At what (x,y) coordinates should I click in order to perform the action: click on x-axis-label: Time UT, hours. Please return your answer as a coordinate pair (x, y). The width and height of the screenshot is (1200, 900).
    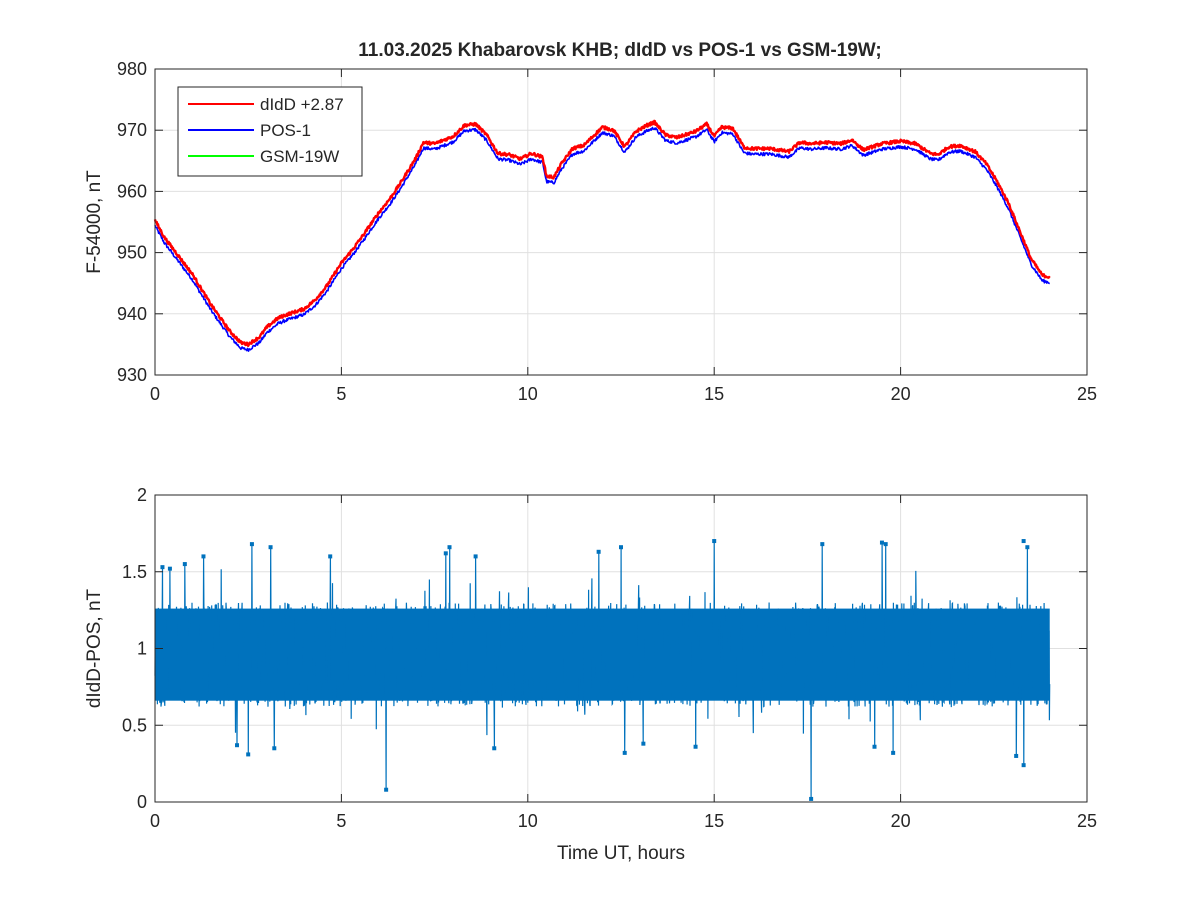
    Looking at the image, I should click on (621, 853).